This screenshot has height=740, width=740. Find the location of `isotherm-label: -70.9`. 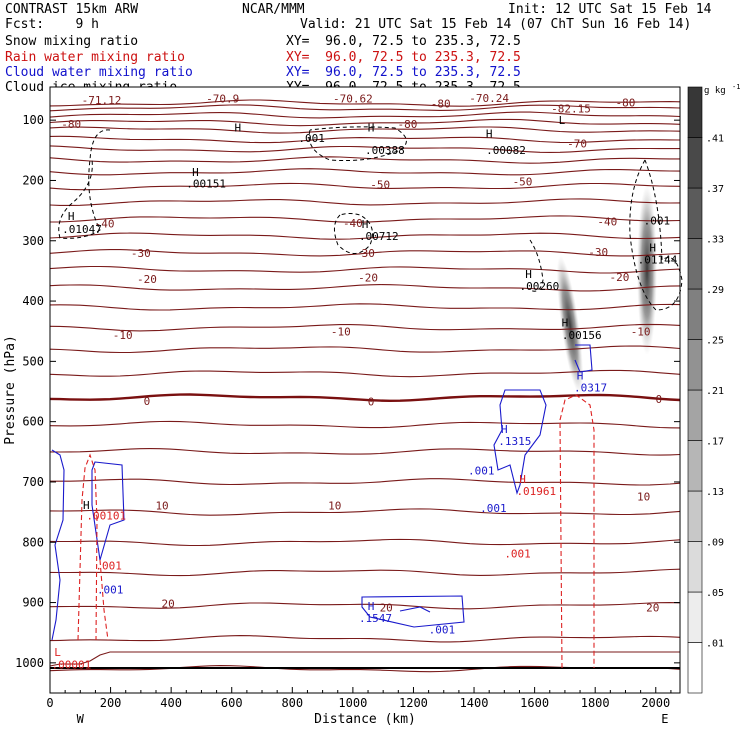

isotherm-label: -70.9 is located at coordinates (222, 99).